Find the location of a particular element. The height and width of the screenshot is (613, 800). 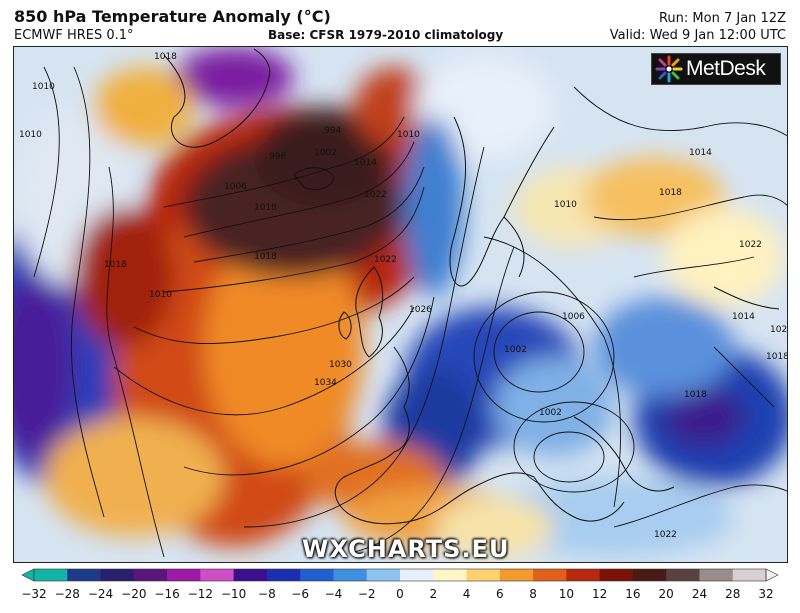

colorbar-tick-label: −4 is located at coordinates (333, 594).